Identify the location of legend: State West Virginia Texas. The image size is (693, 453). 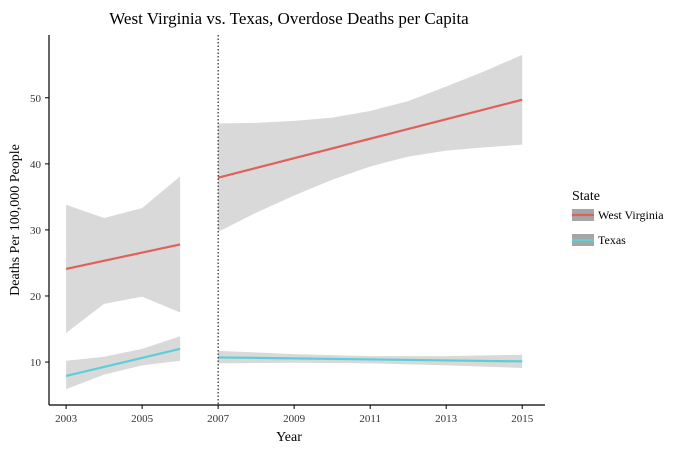
(618, 218).